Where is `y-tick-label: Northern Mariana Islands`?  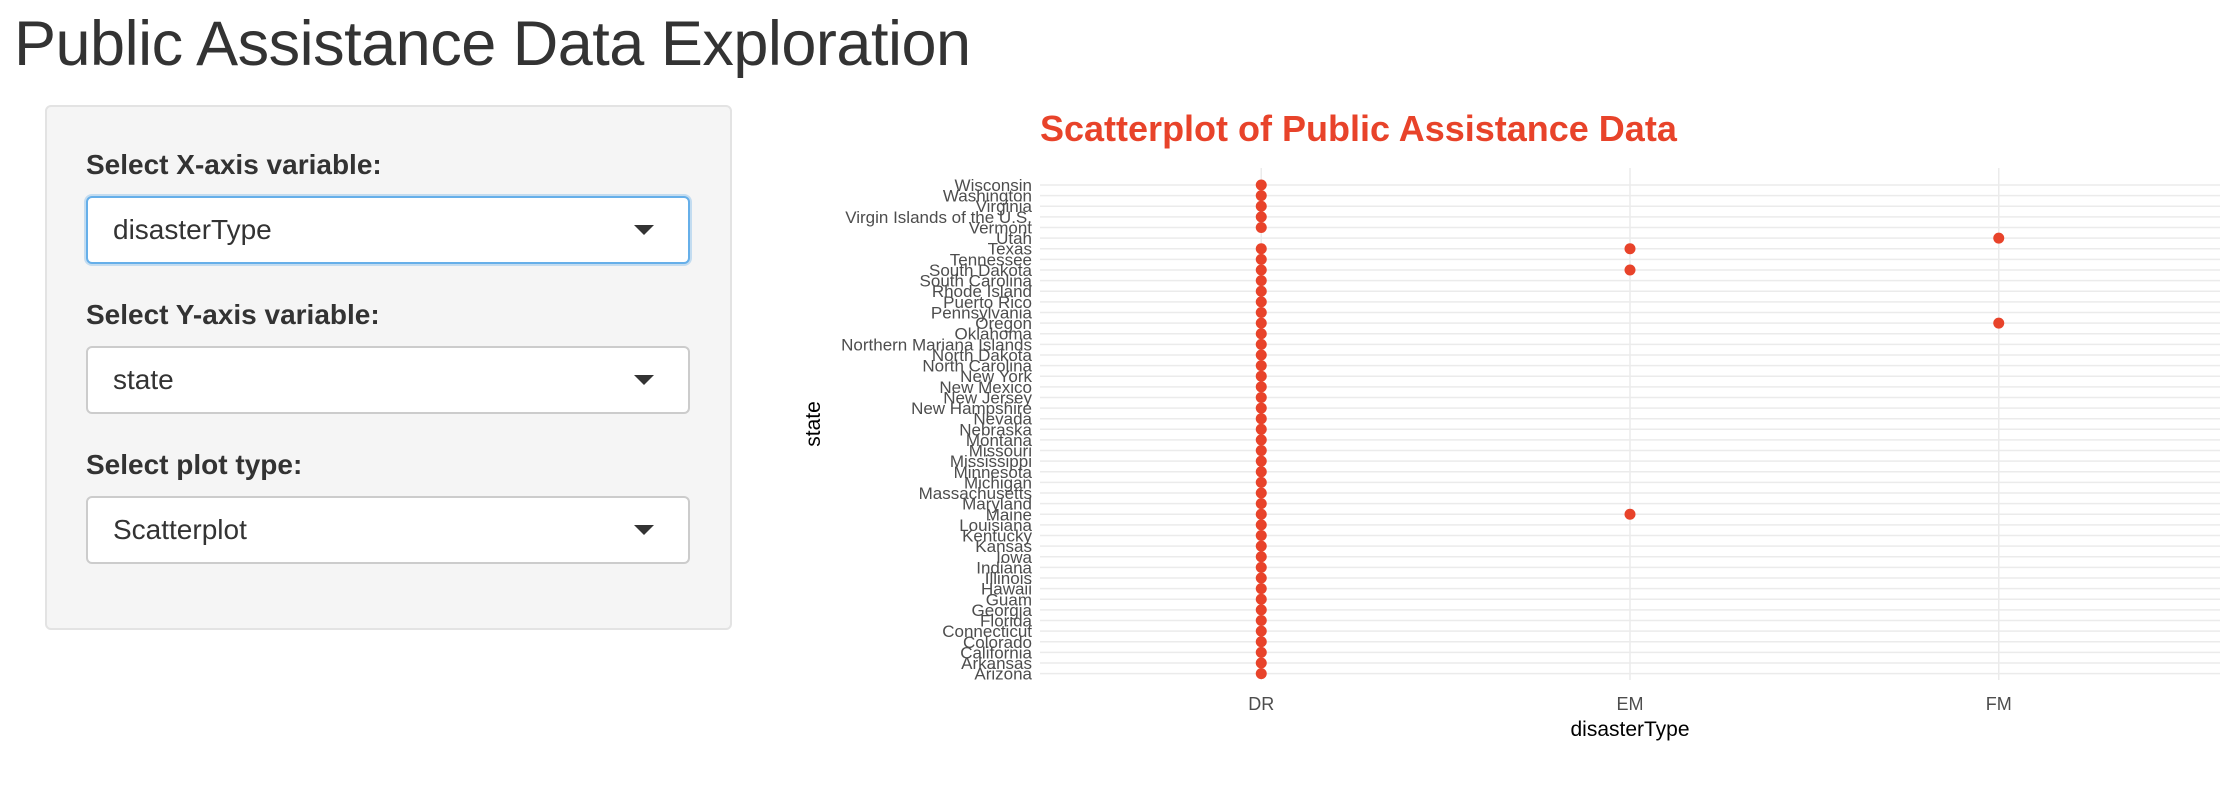
y-tick-label: Northern Mariana Islands is located at coordinates (936, 344).